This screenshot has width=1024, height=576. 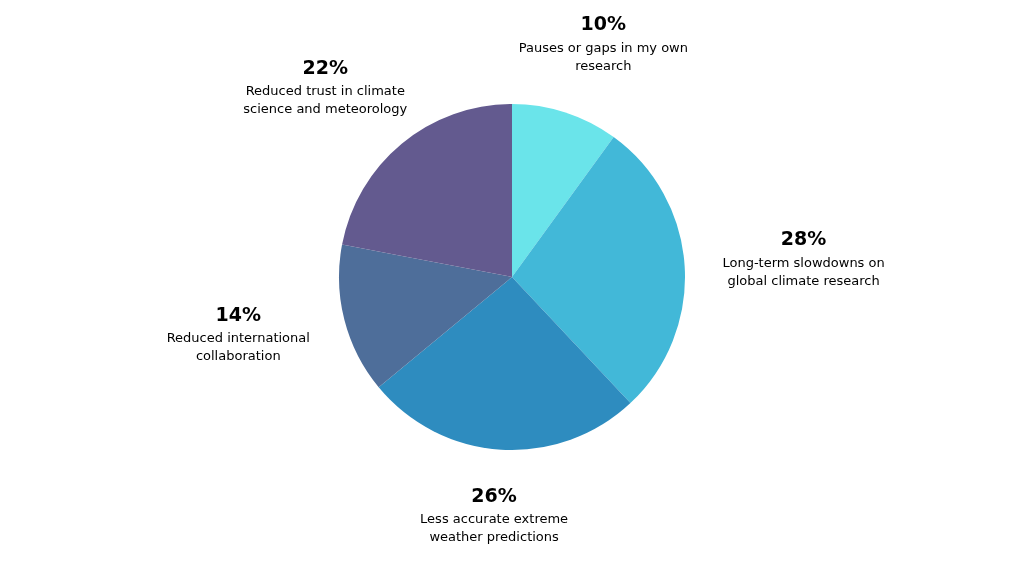 What do you see at coordinates (238, 347) in the screenshot?
I see `slice-label: Reduced international collaboration` at bounding box center [238, 347].